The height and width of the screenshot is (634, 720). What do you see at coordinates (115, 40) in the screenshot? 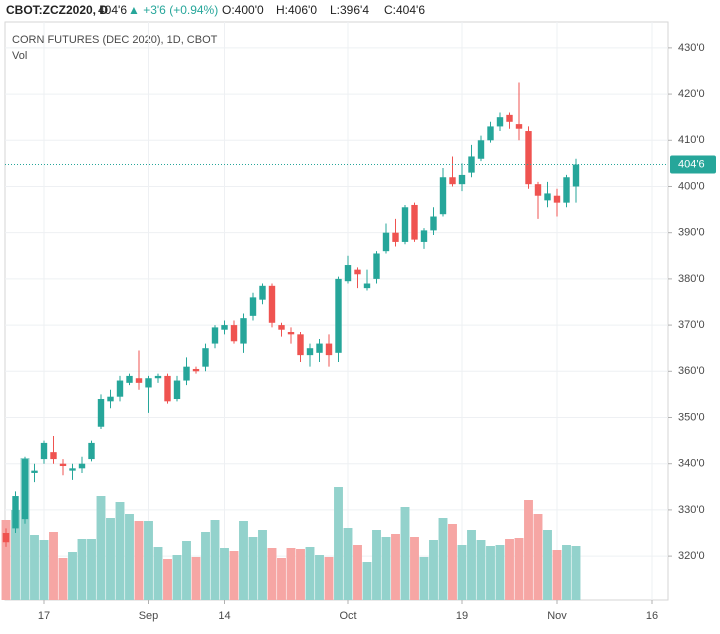
I see `chart-title: CORN FUTURES (DEC 2020), 1D, CBOT` at bounding box center [115, 40].